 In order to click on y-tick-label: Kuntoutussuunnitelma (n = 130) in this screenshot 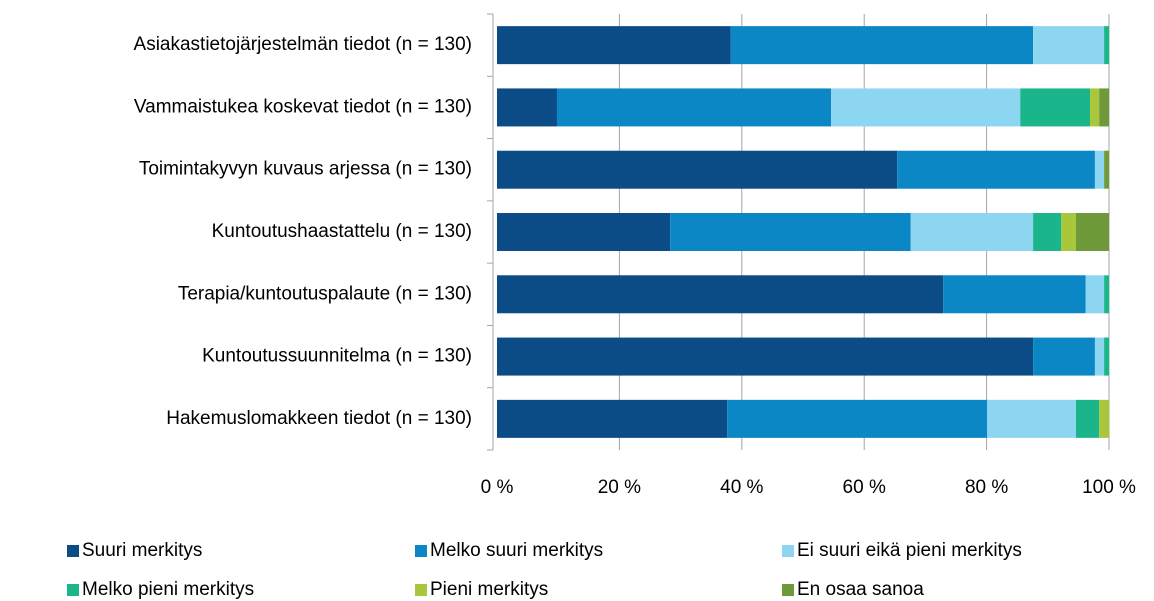, I will do `click(337, 356)`.